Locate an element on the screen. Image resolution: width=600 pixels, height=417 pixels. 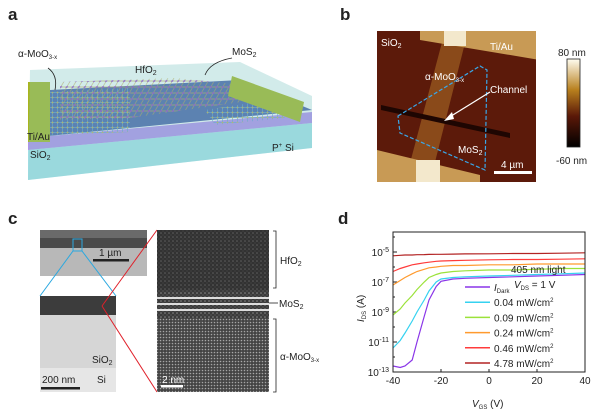
ti-au-electrode-left is located at coordinates (39, 112).